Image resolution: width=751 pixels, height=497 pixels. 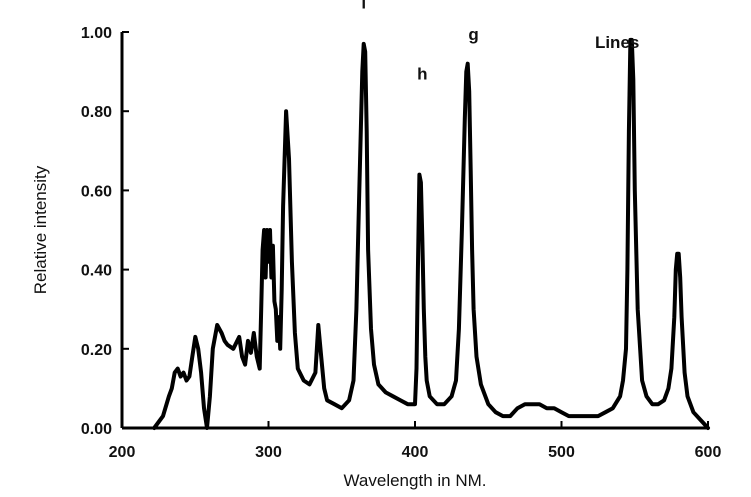 I want to click on annotation-label: h, so click(x=422, y=74).